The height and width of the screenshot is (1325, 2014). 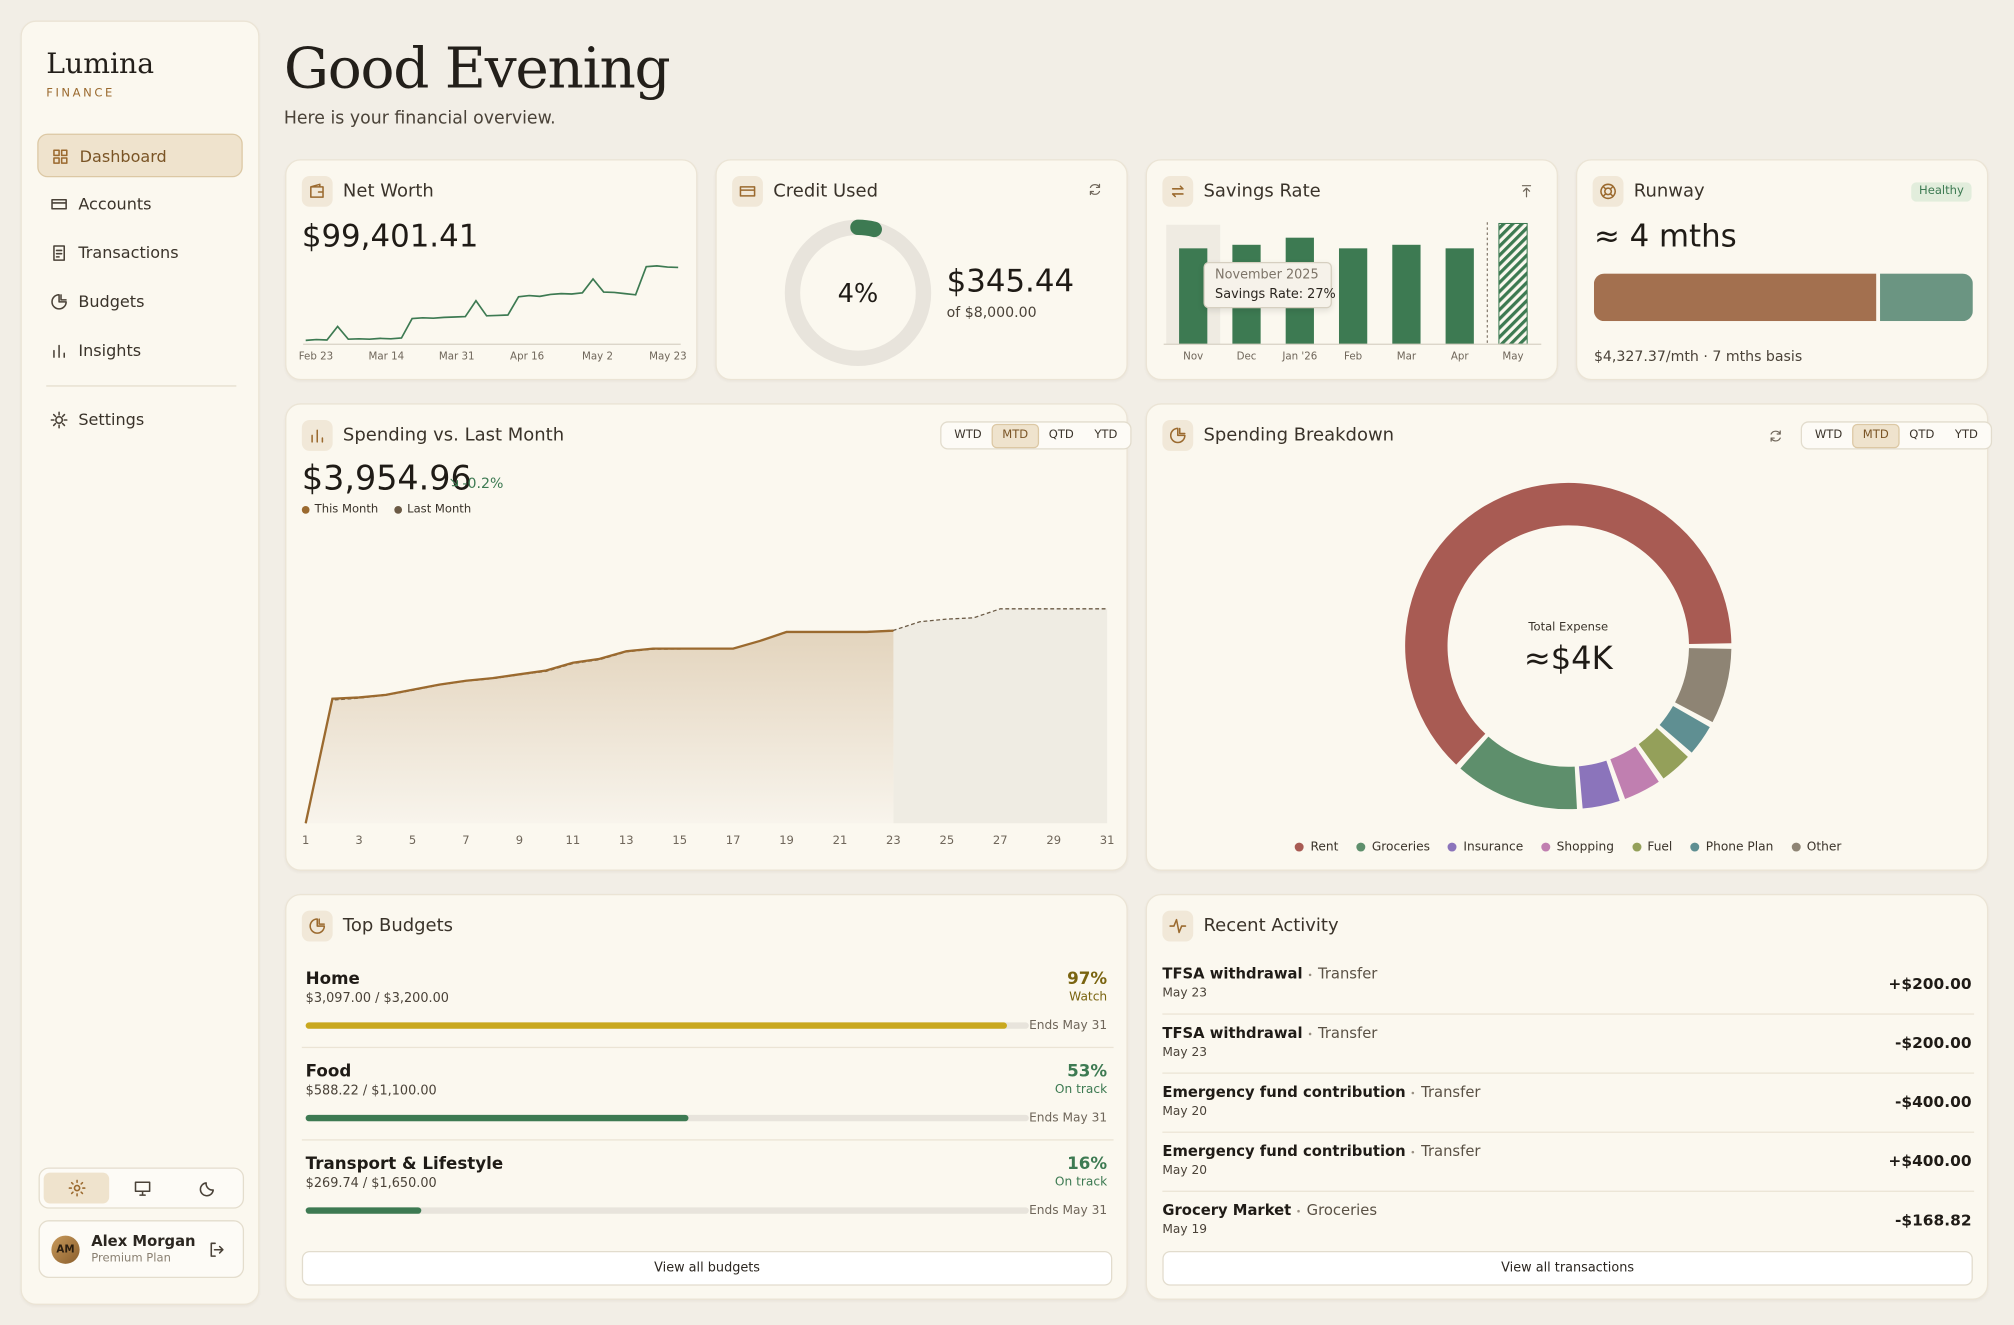 I want to click on budget-fill, so click(x=363, y=1210).